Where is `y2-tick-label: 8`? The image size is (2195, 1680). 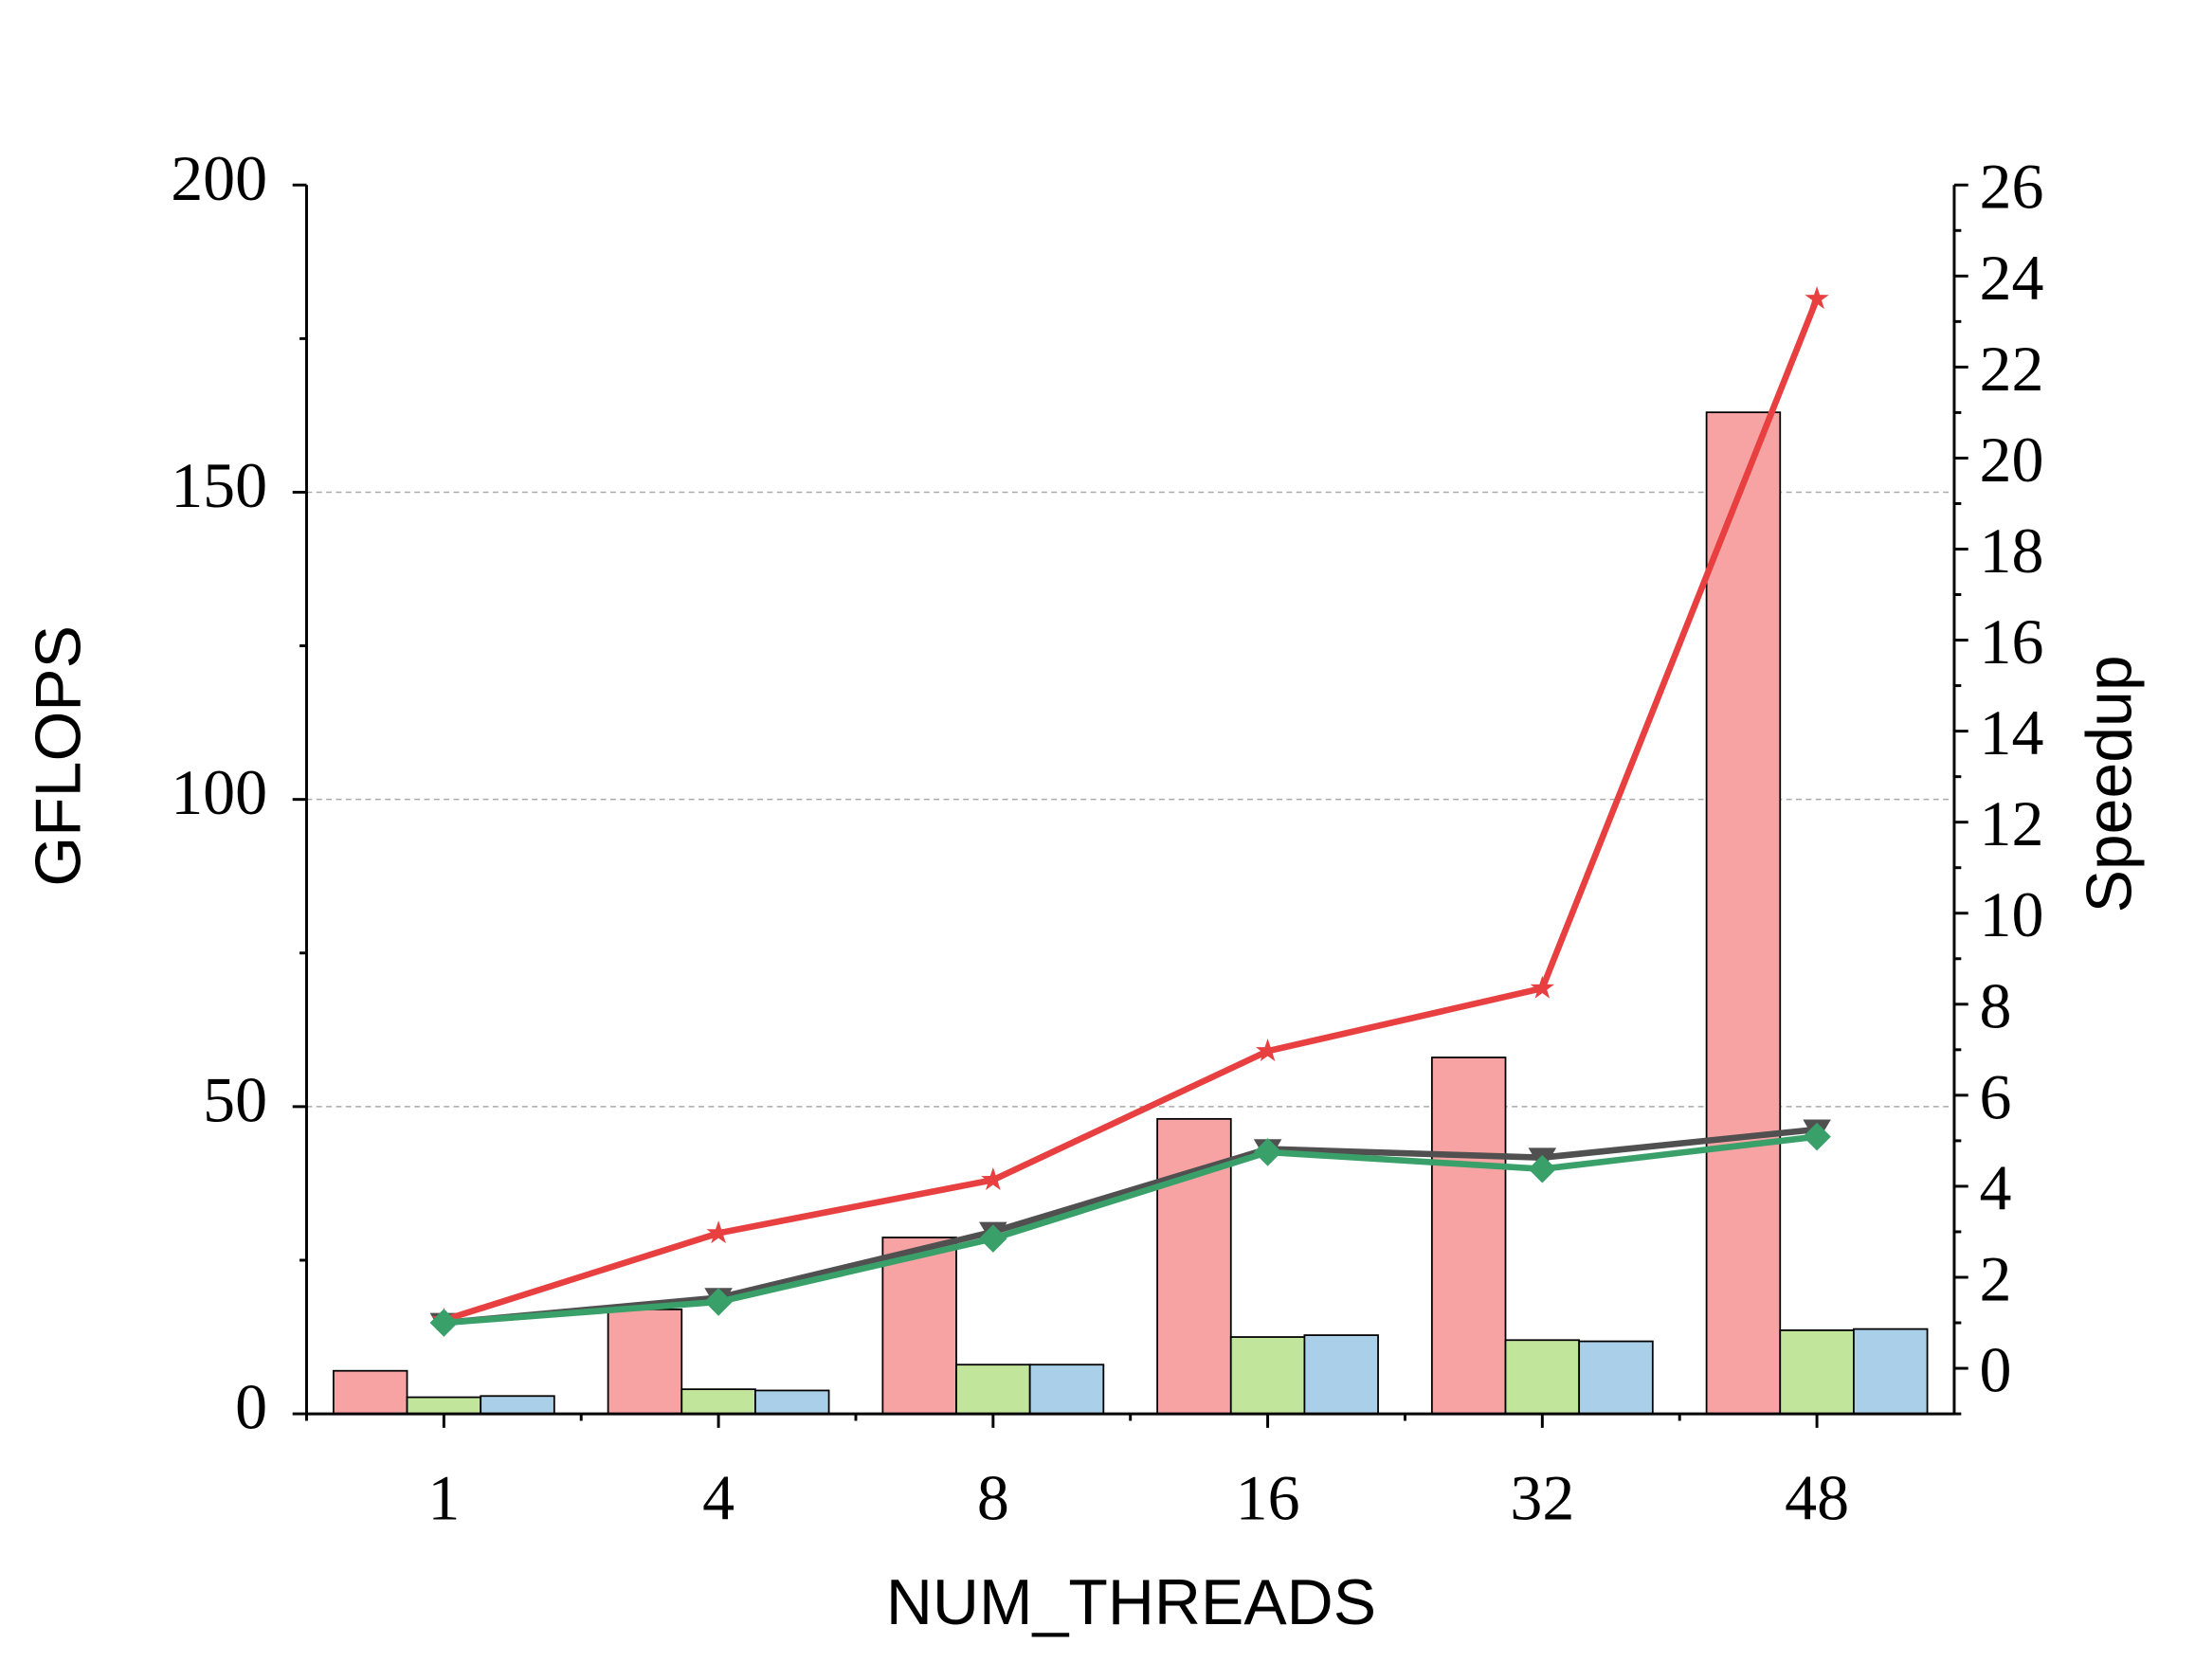 y2-tick-label: 8 is located at coordinates (1996, 1005).